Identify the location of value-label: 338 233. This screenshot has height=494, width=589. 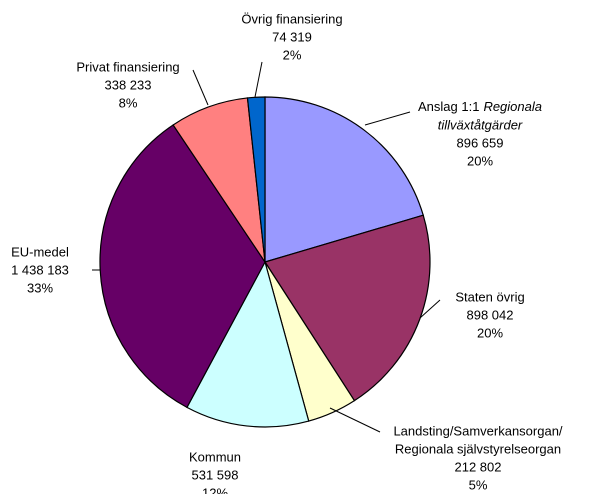
(128, 84).